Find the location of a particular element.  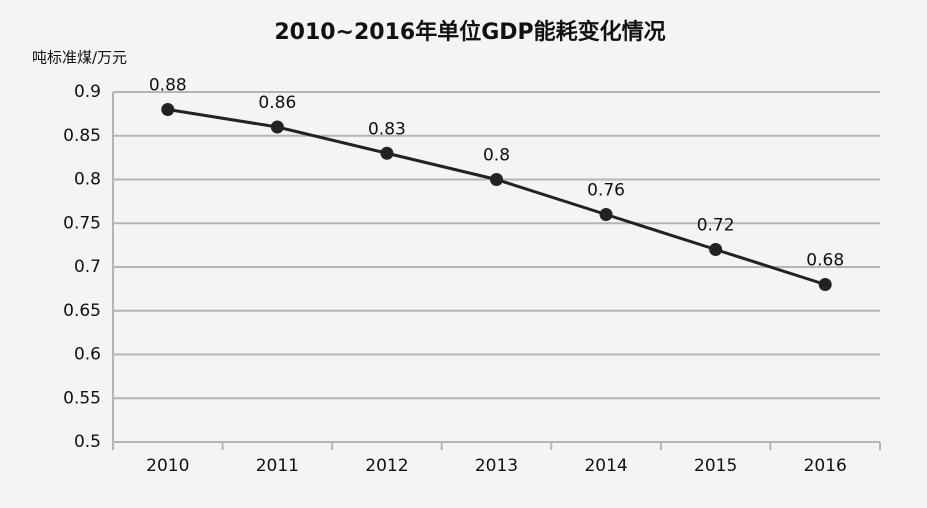

y-tick-label: 0.7 is located at coordinates (87, 267).